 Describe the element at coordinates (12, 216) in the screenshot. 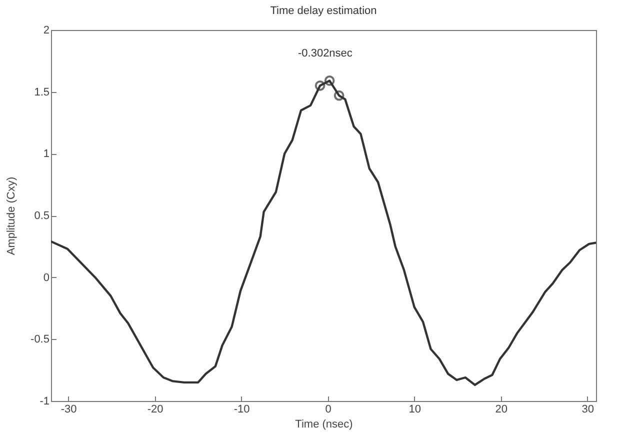

I see `y-axis-title: Amplitude (Cxy)` at that location.